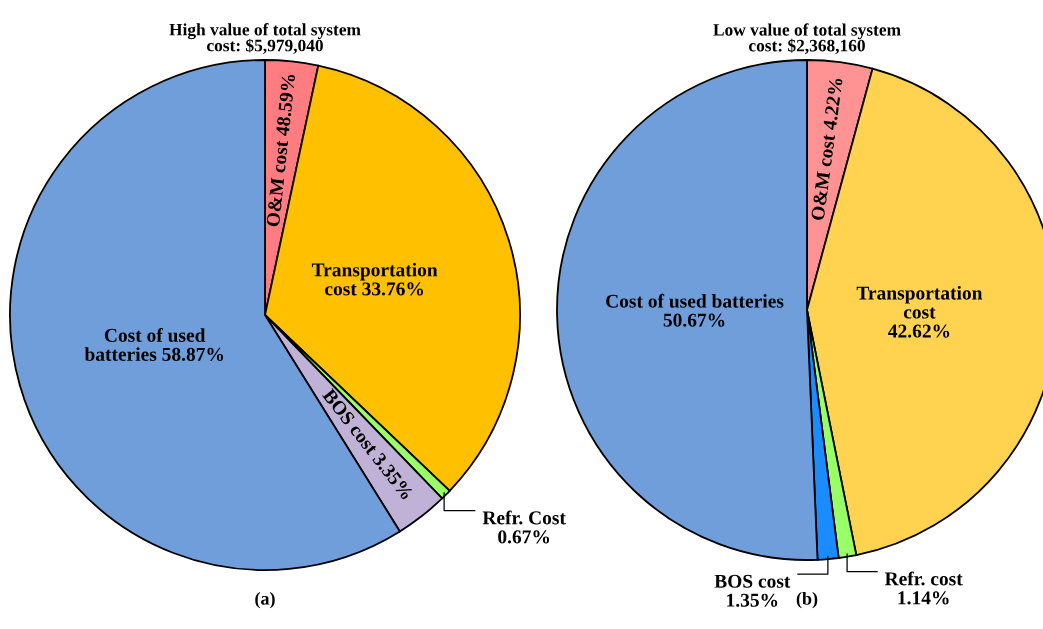  Describe the element at coordinates (281, 150) in the screenshot. I see `slice-label: O&M cost 48.59%` at that location.